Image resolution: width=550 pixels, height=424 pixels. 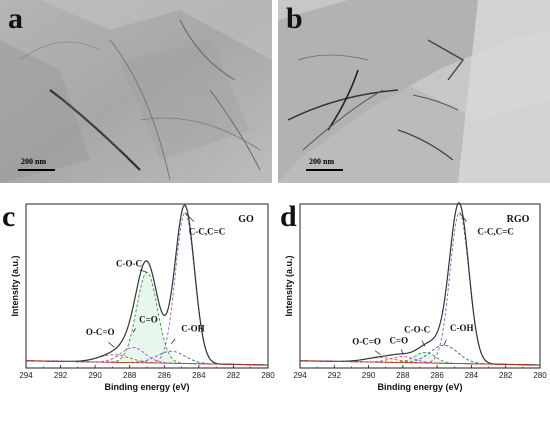 What do you see at coordinates (246, 219) in the screenshot?
I see `sample-tag: GO` at bounding box center [246, 219].